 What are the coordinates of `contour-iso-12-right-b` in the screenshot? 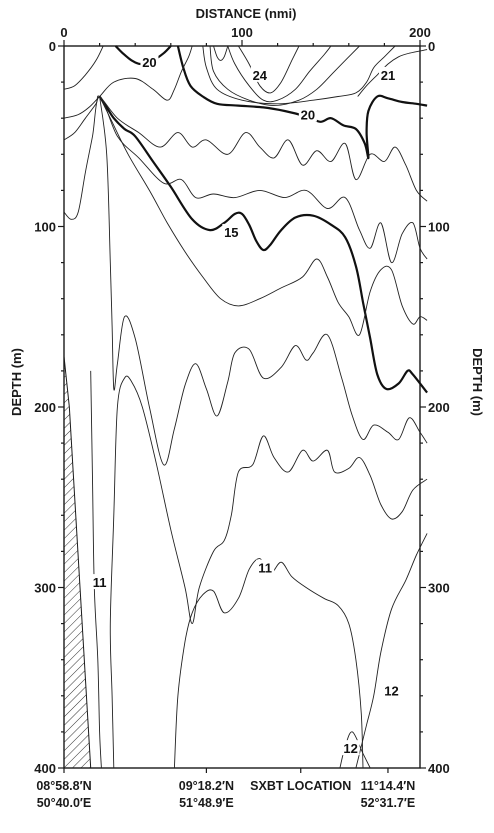 It's located at (391, 651).